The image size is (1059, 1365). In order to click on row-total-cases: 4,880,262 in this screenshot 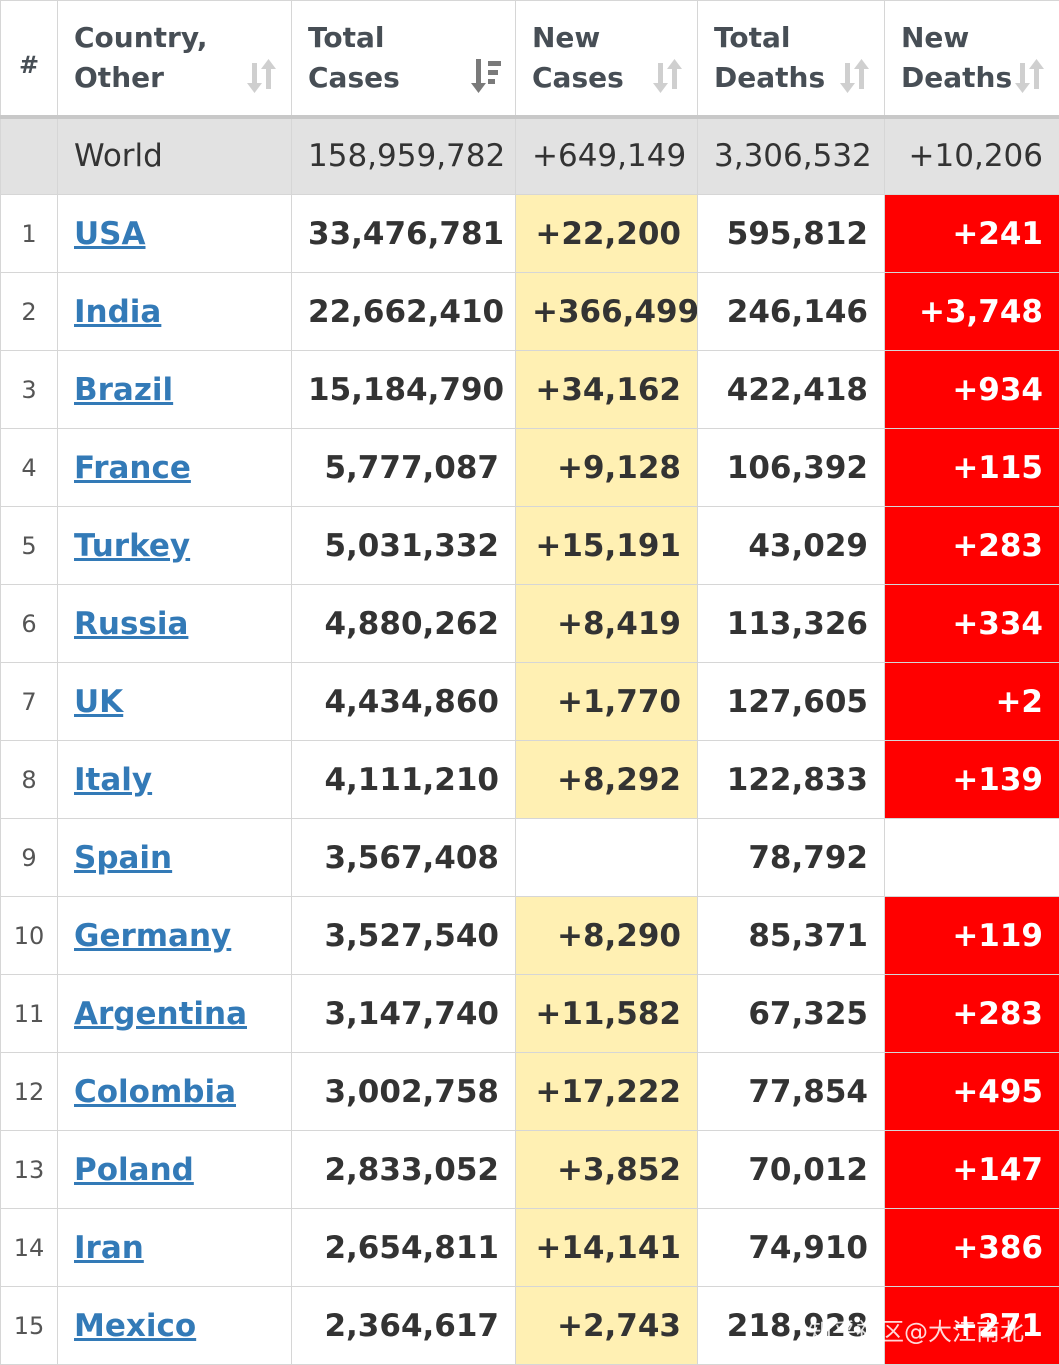, I will do `click(404, 624)`.